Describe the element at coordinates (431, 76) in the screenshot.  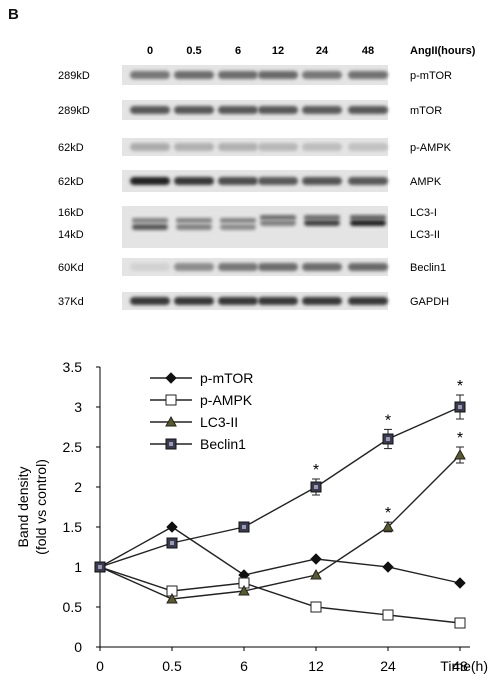
I see `blot-protein-label: p-mTOR` at that location.